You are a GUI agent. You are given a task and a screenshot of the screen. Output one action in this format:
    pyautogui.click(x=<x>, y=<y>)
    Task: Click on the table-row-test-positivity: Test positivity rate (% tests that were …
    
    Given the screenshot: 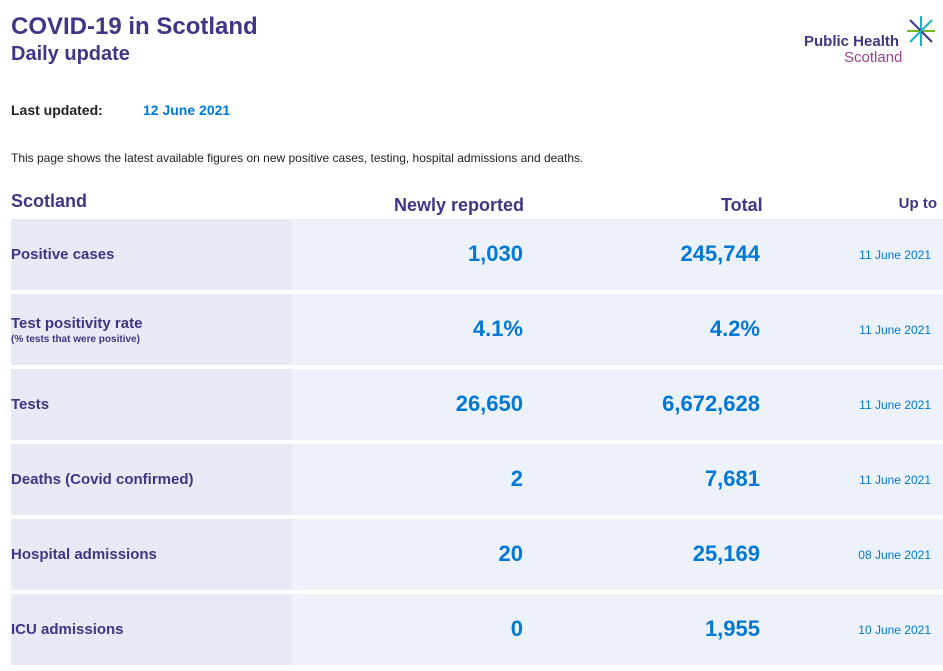 What is the action you would take?
    pyautogui.click(x=477, y=329)
    